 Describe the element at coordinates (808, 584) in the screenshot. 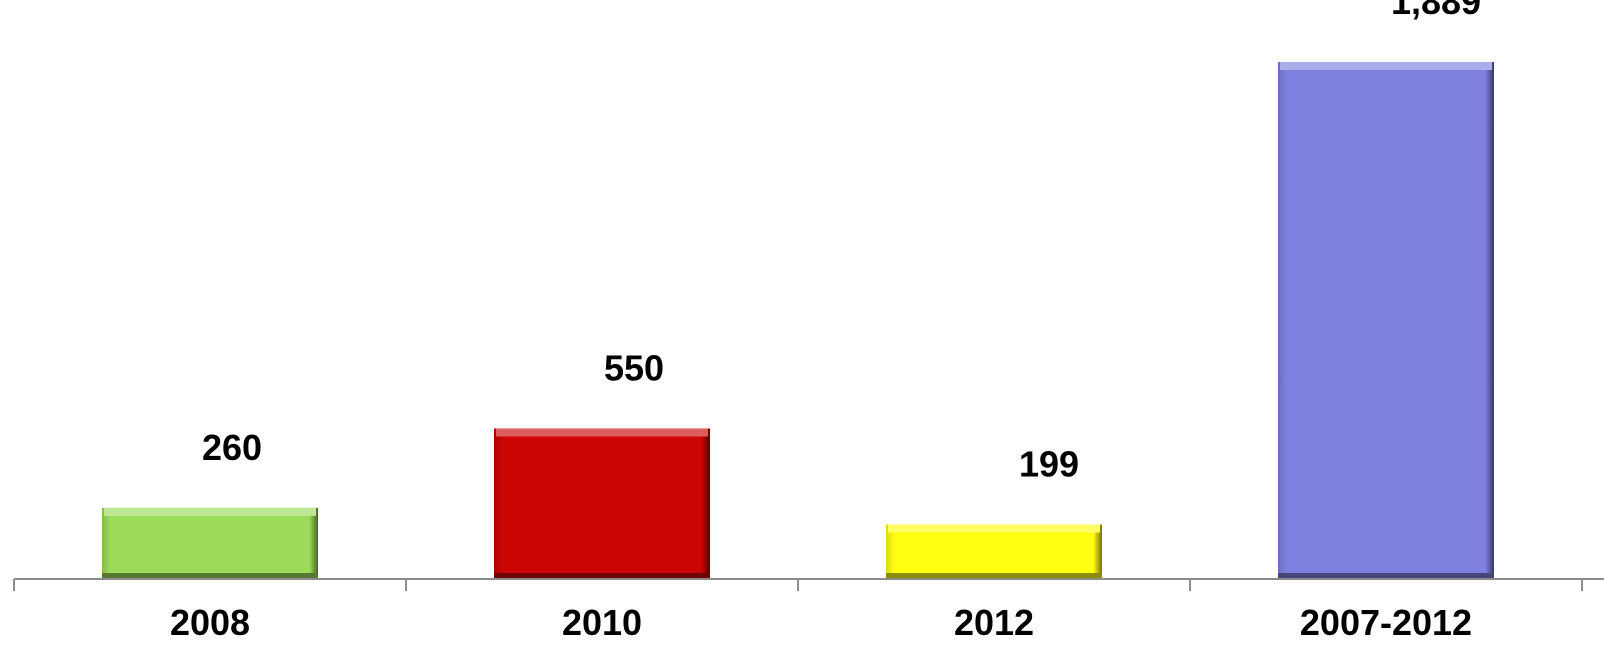

I see `x-axis` at that location.